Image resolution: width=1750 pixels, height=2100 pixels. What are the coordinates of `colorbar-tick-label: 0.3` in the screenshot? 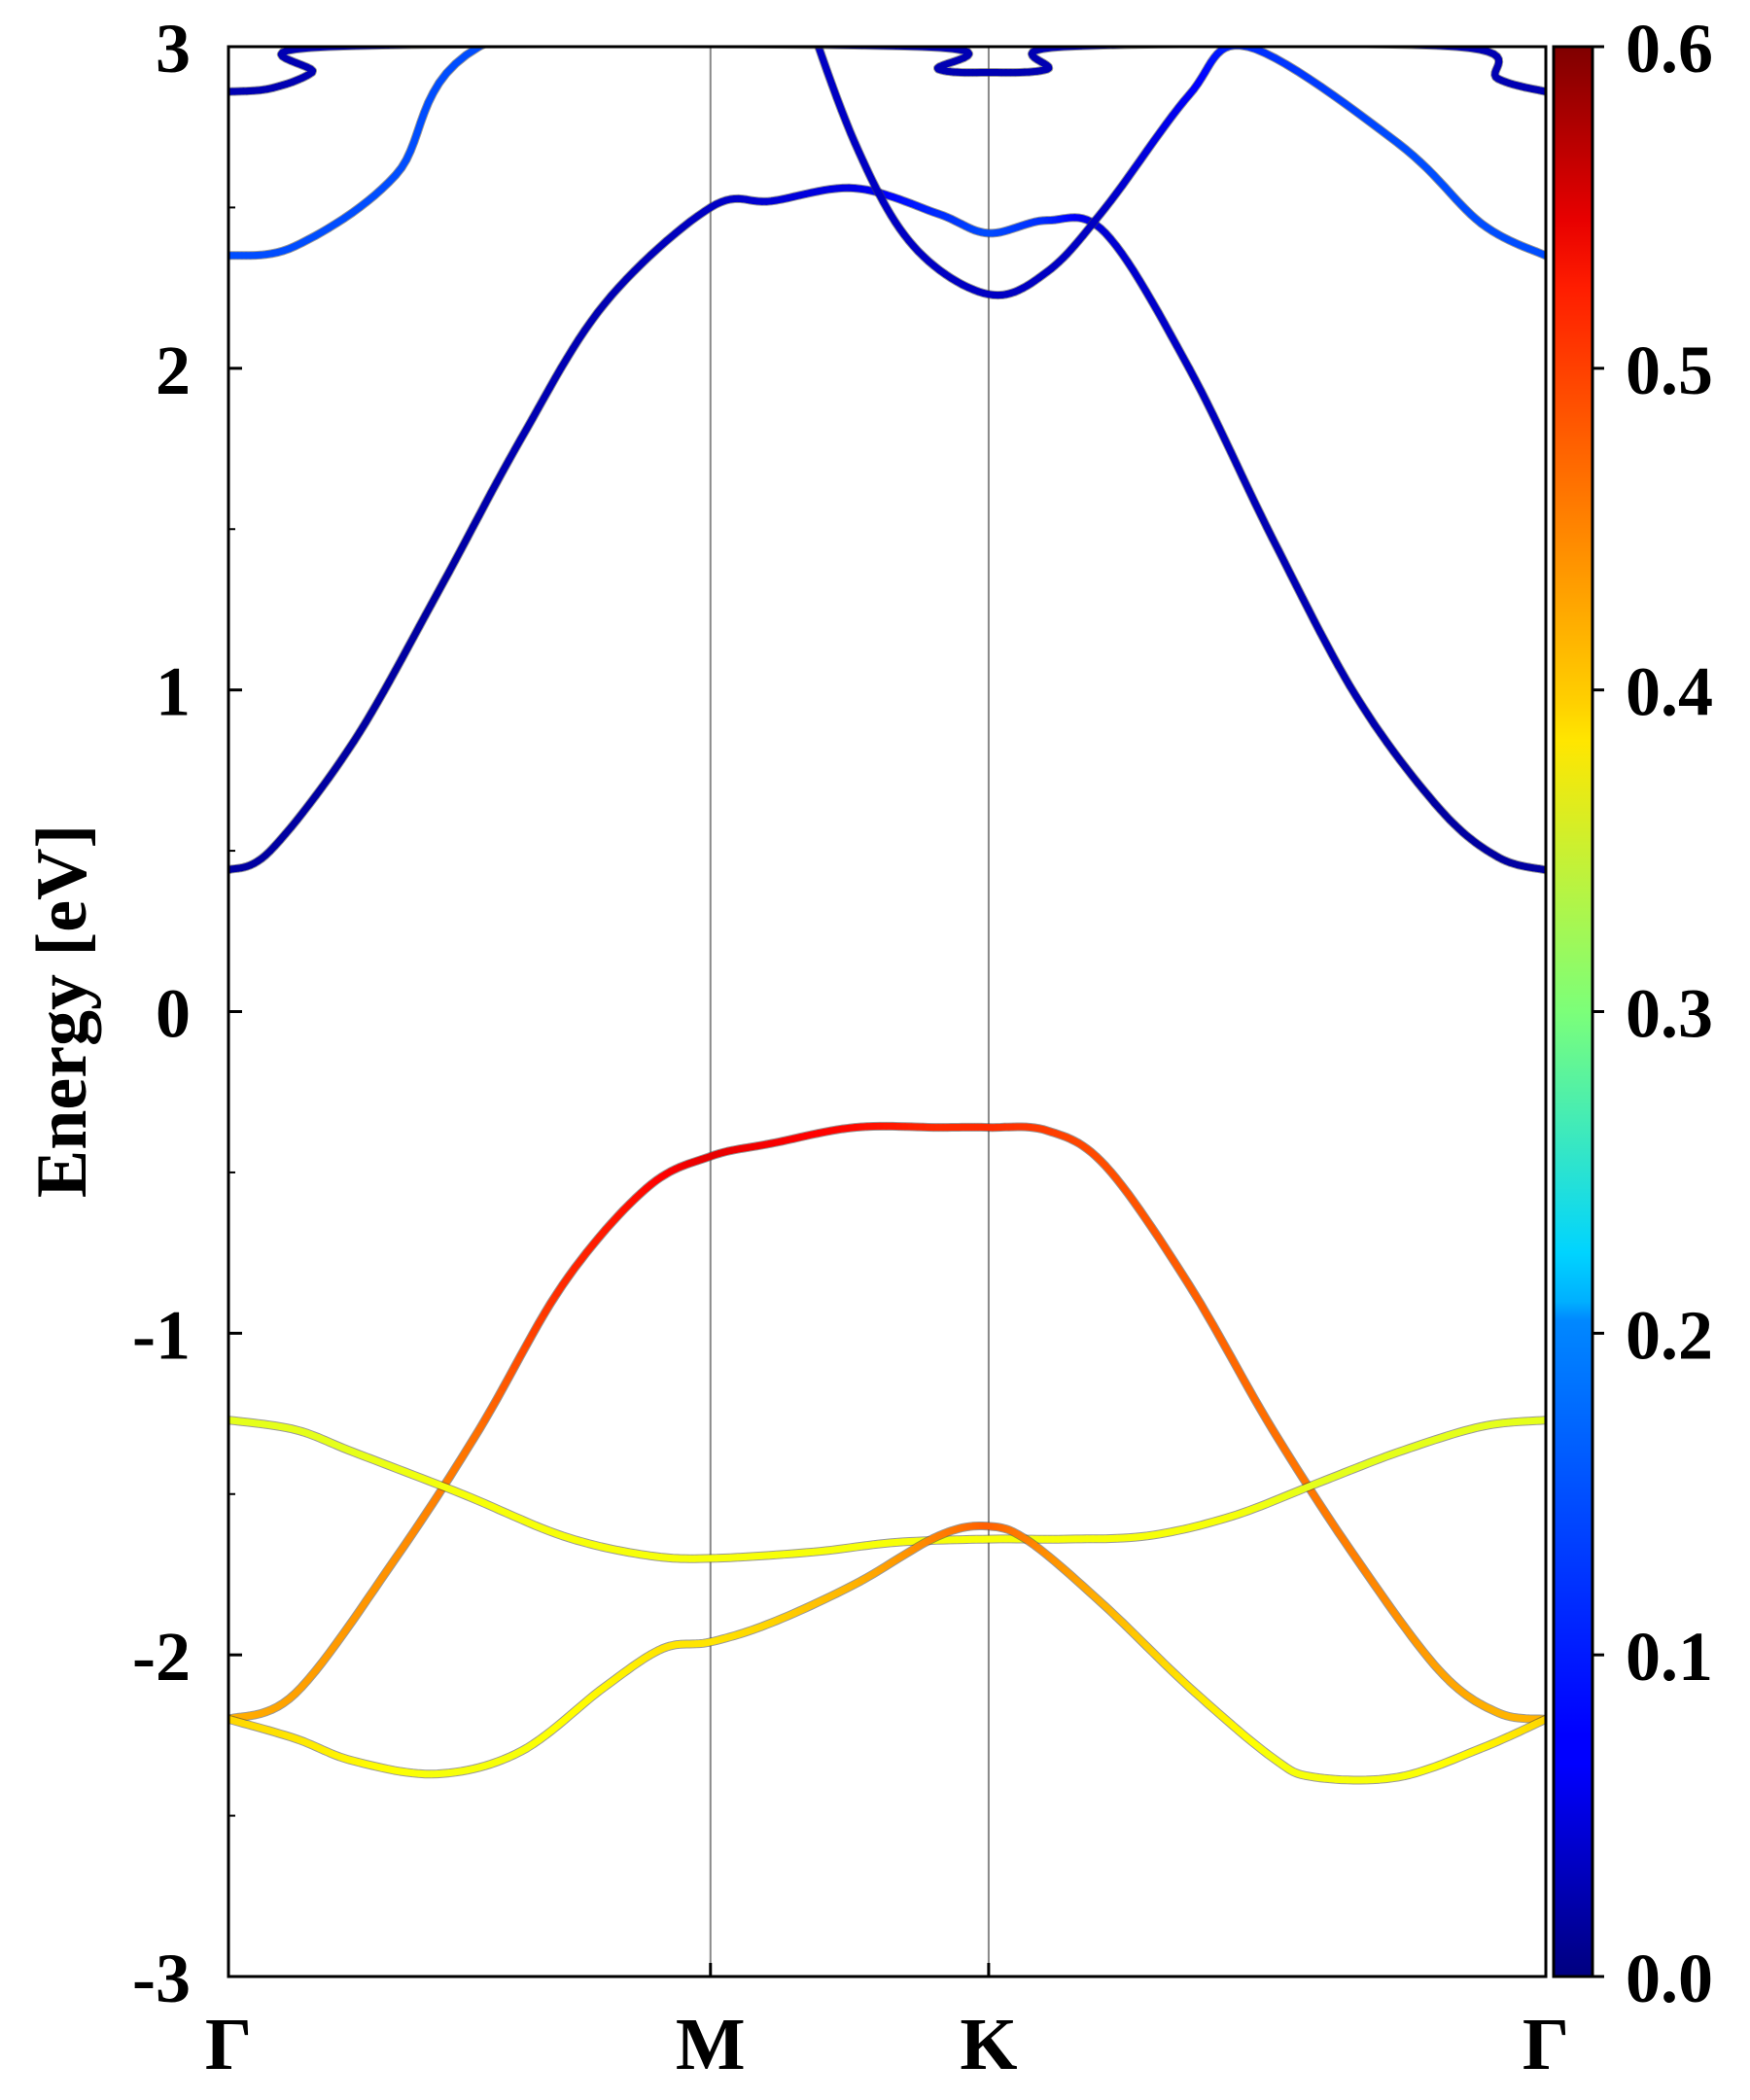 It's located at (1669, 1014).